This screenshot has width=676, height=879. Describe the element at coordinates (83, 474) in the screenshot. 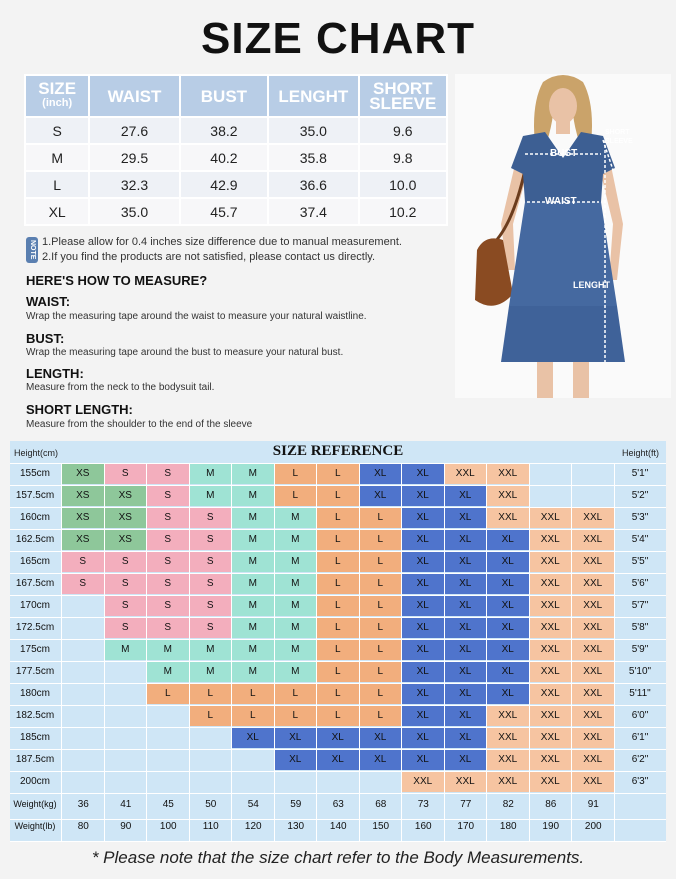

I see `size-reference-cell: XS` at that location.